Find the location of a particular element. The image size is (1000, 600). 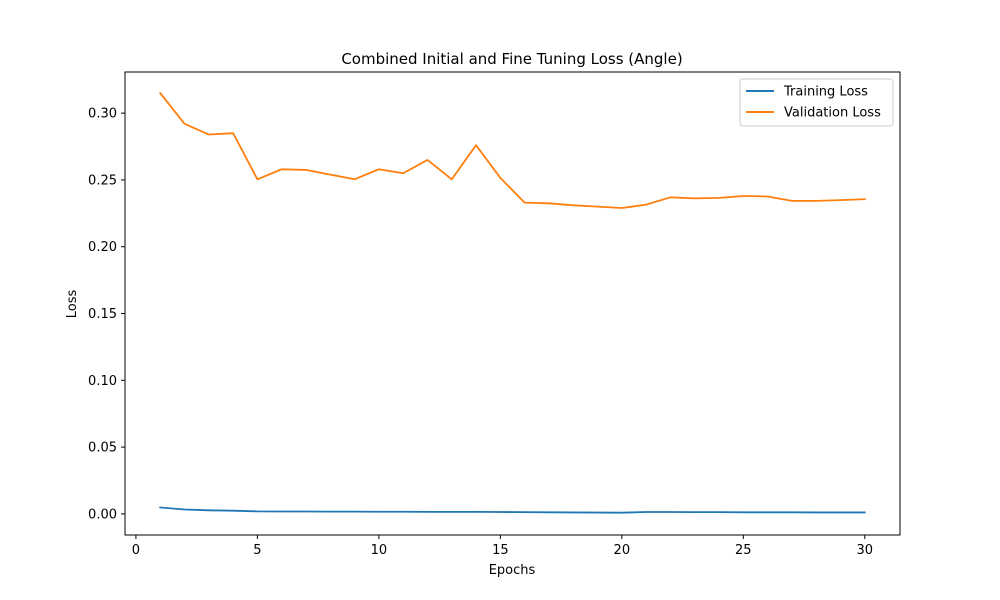

series-line-validation-loss is located at coordinates (512, 150).